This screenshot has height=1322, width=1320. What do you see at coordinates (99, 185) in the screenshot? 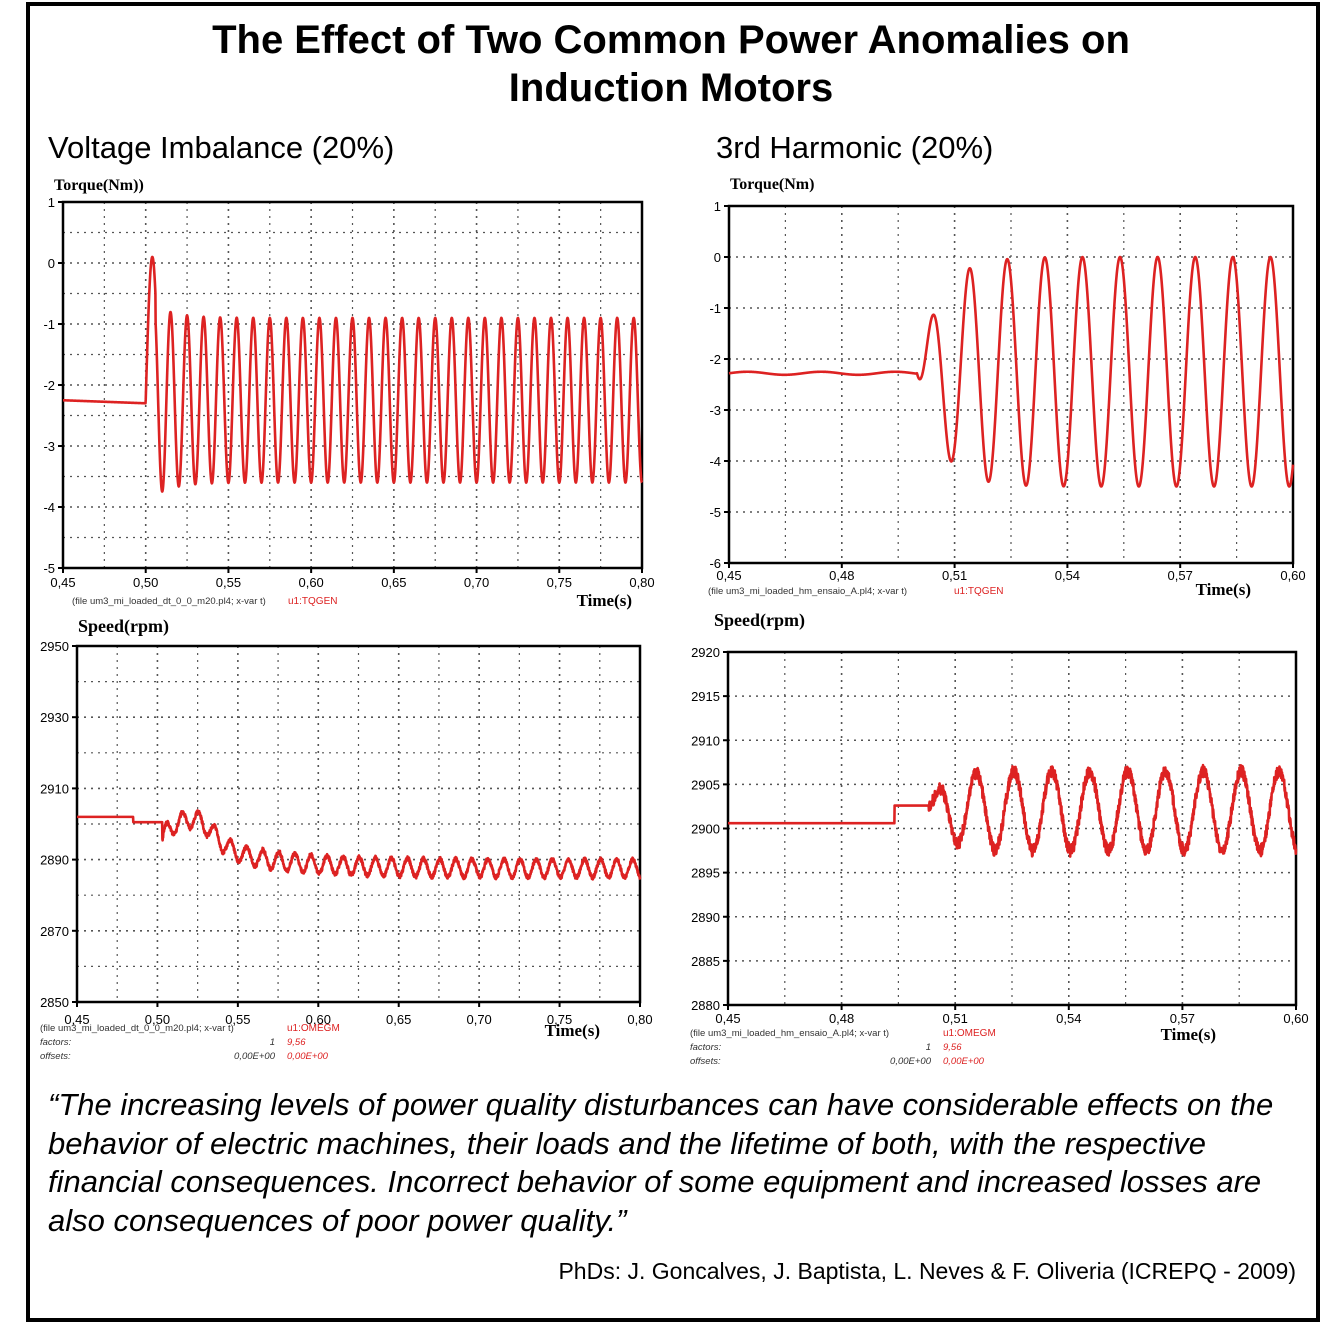
I see `y-axis-label: Torque(Nm))` at bounding box center [99, 185].